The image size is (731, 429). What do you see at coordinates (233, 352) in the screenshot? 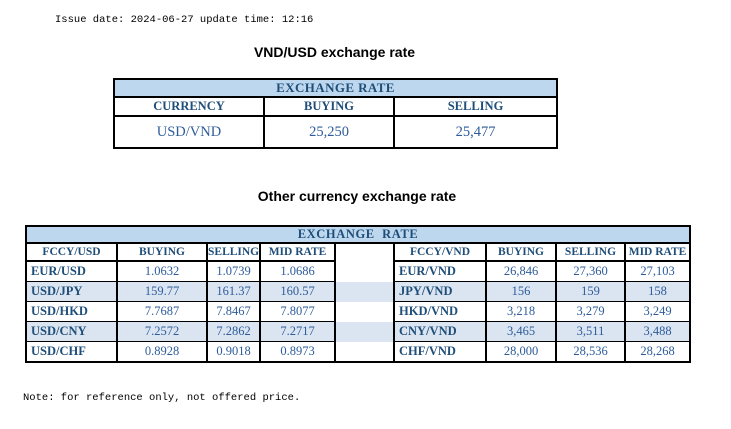
I see `rate-cell: 0.9018` at bounding box center [233, 352].